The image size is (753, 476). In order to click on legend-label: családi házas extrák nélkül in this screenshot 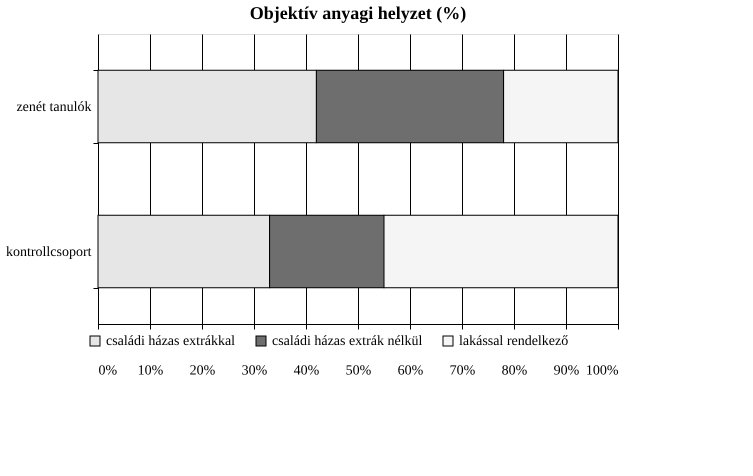, I will do `click(347, 341)`.